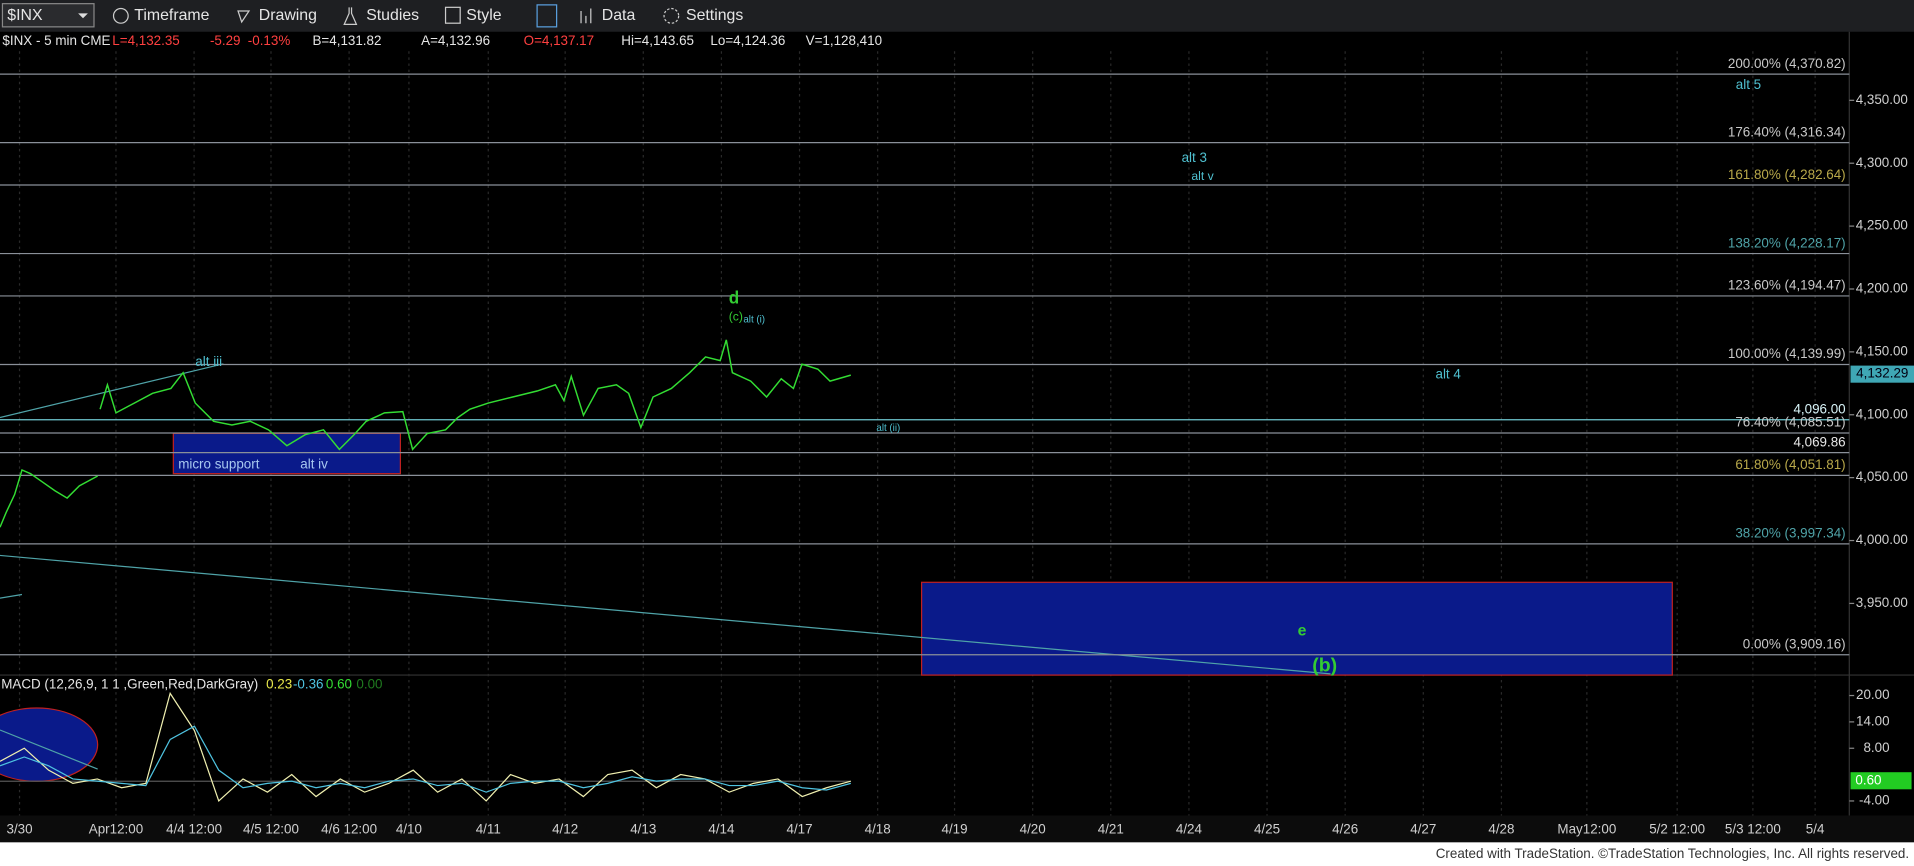  I want to click on x-tick-label: May12:00, so click(1586, 829).